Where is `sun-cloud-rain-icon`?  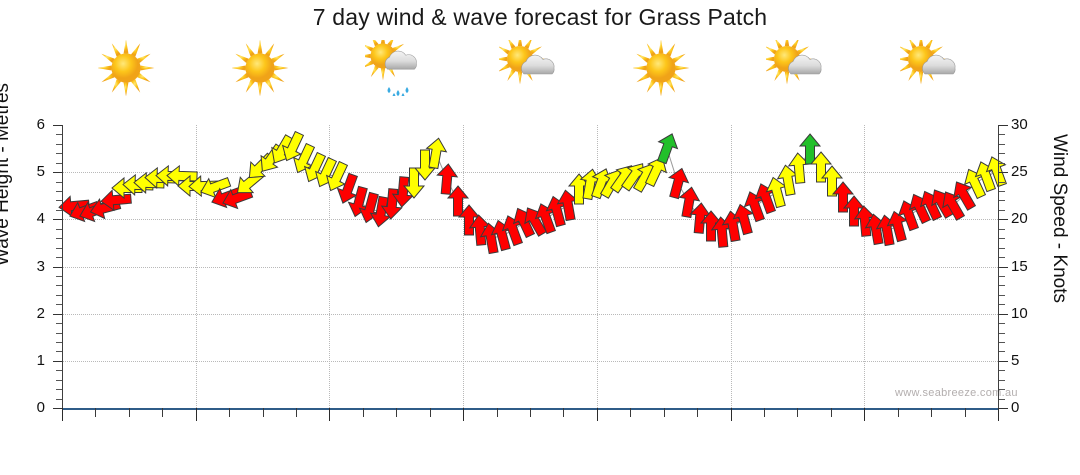 sun-cloud-rain-icon is located at coordinates (396, 69).